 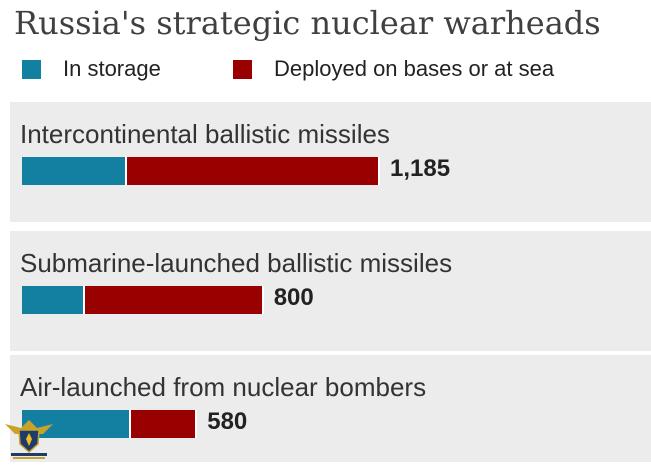 I want to click on legend: In storage Deployed on bases or at sea, so click(x=332, y=70).